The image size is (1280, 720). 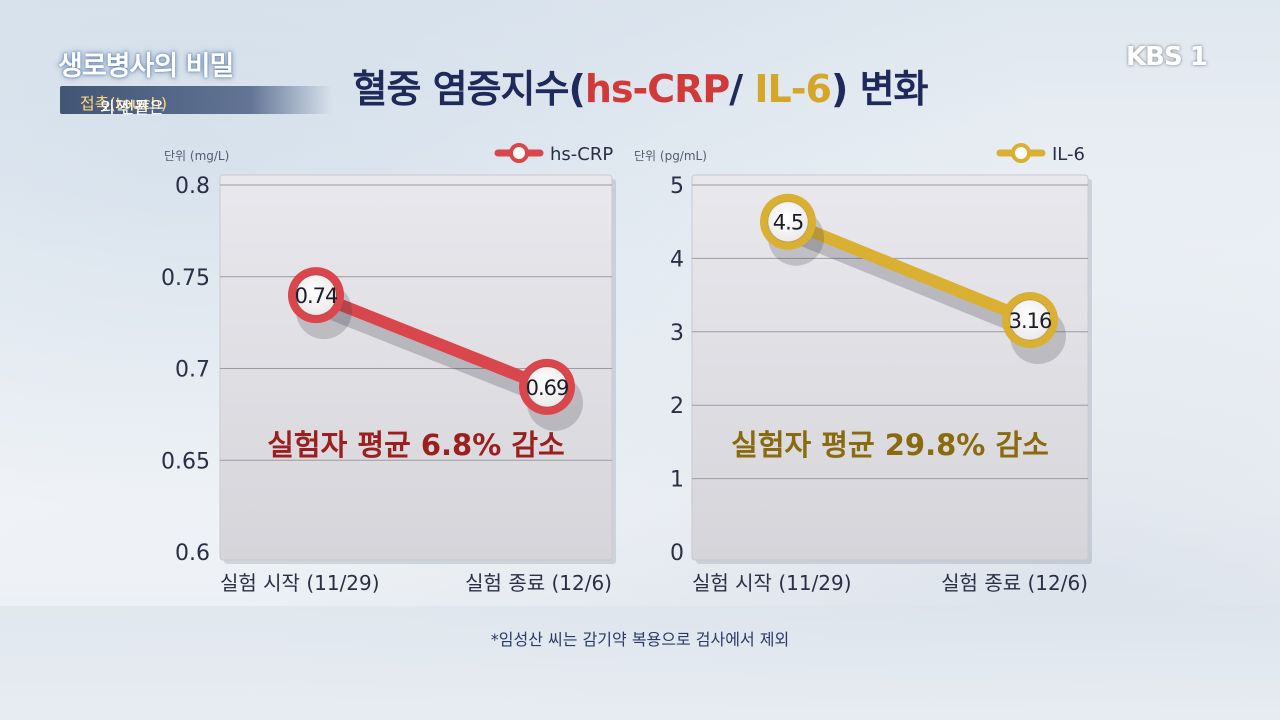 I want to click on y-tick-label: 0.75, so click(x=185, y=278).